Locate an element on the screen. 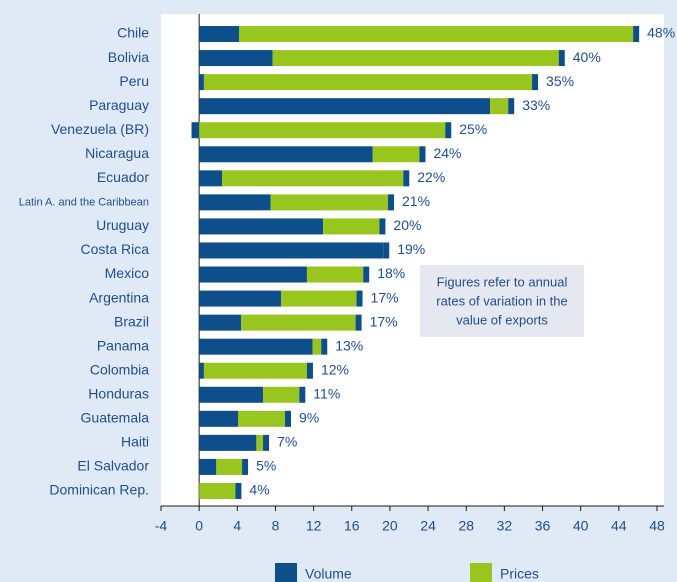  category-label: Dominican Rep. is located at coordinates (99, 490).